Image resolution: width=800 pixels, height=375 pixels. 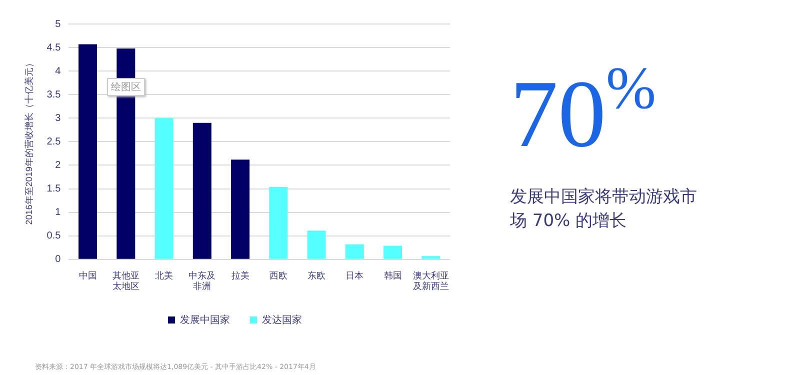 What do you see at coordinates (58, 24) in the screenshot?
I see `y-tick-label: 5` at bounding box center [58, 24].